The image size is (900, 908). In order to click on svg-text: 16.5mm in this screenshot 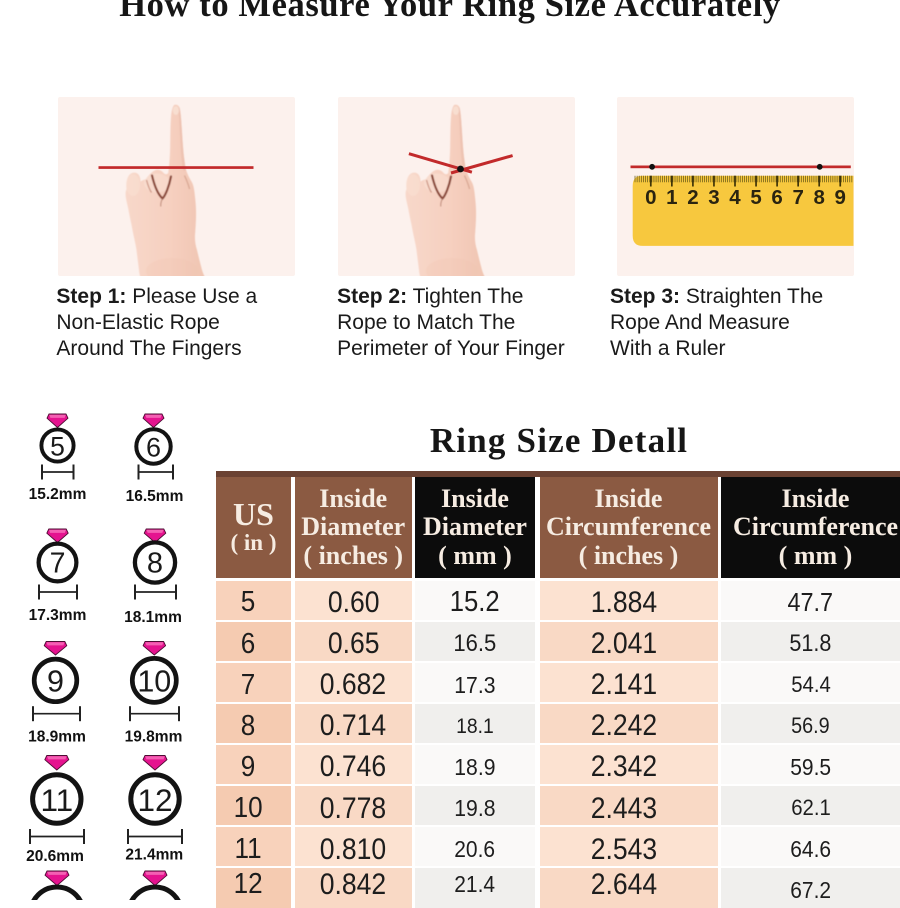, I will do `click(155, 496)`.